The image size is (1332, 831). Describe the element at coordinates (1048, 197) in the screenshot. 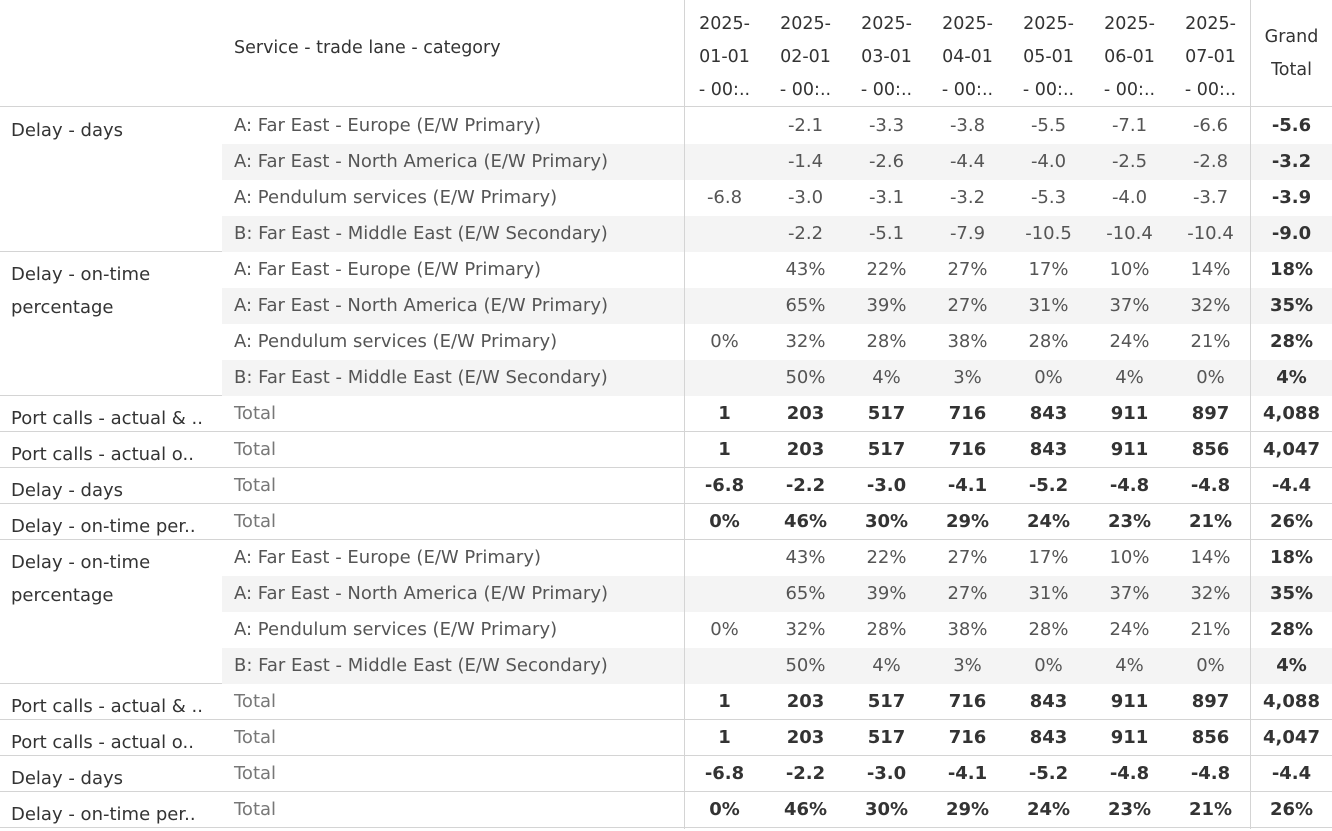

I see `value-cell: -5.3` at that location.